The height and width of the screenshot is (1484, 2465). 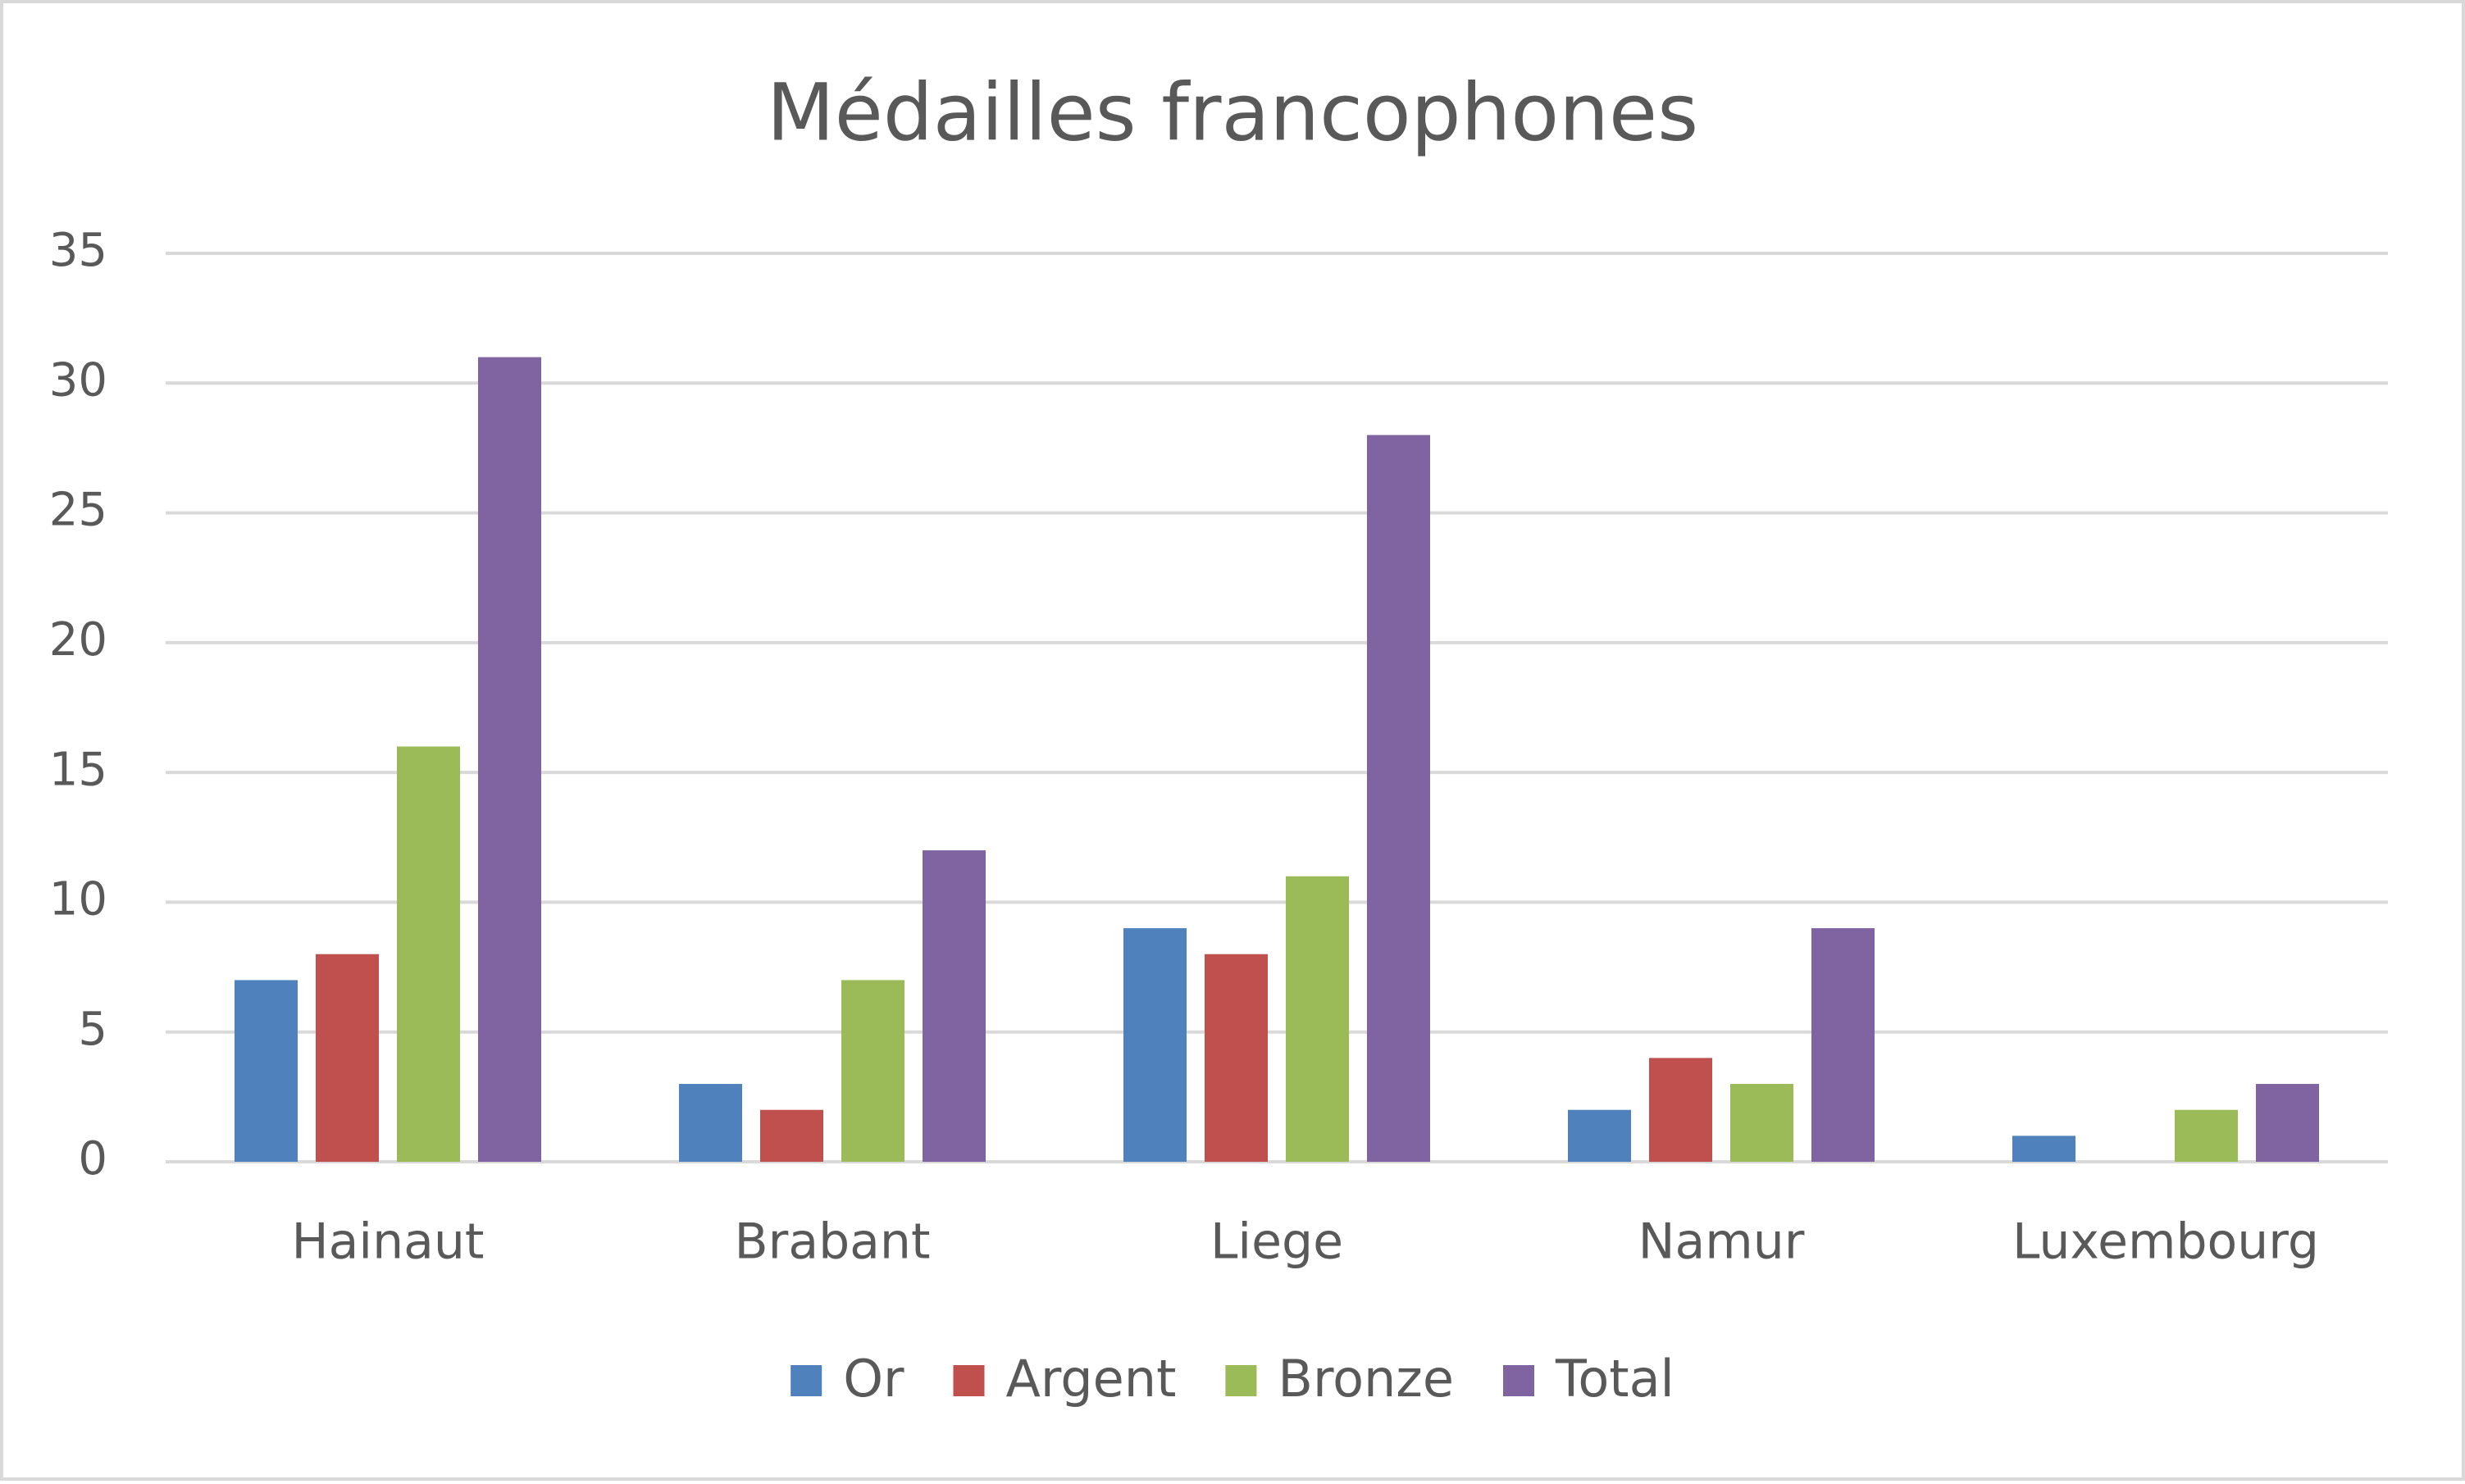 I want to click on y-tick-label: 0, so click(x=92, y=1159).